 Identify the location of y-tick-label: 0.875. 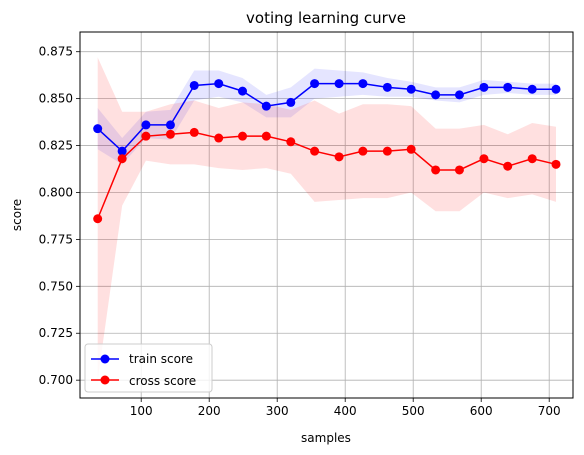
(56, 52).